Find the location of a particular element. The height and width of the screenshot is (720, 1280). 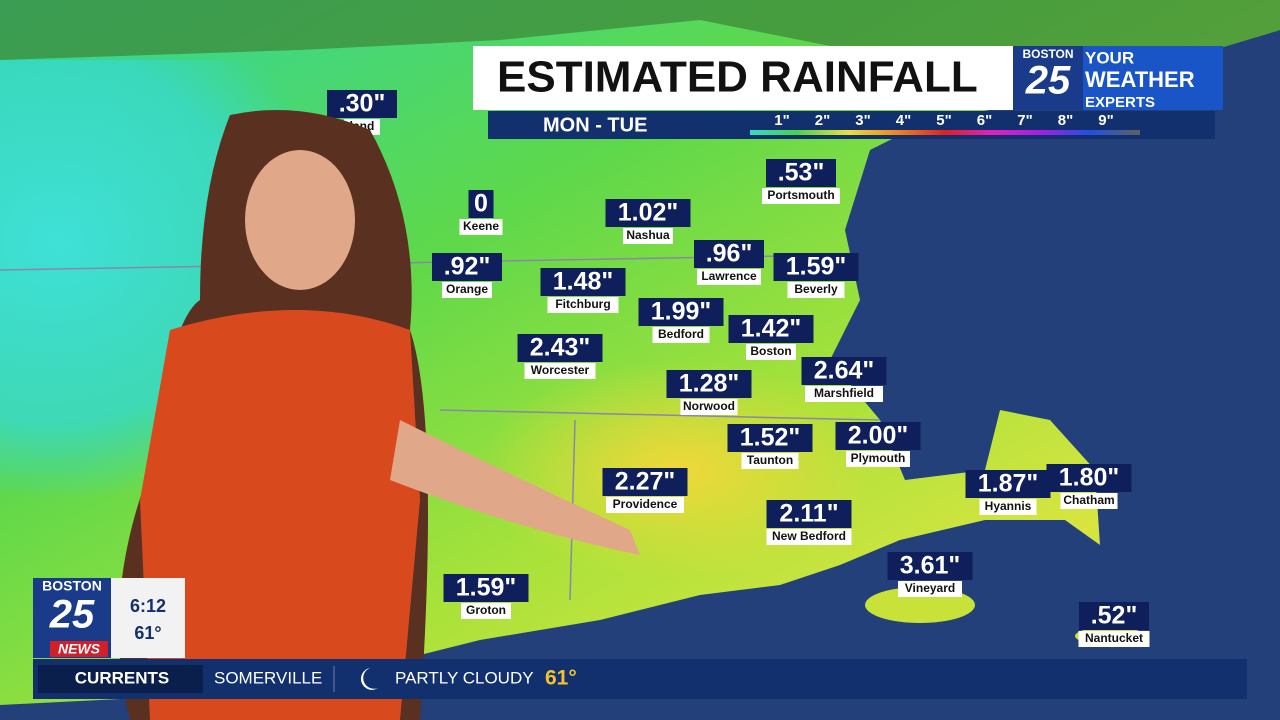

scale-label: 5" is located at coordinates (943, 120).